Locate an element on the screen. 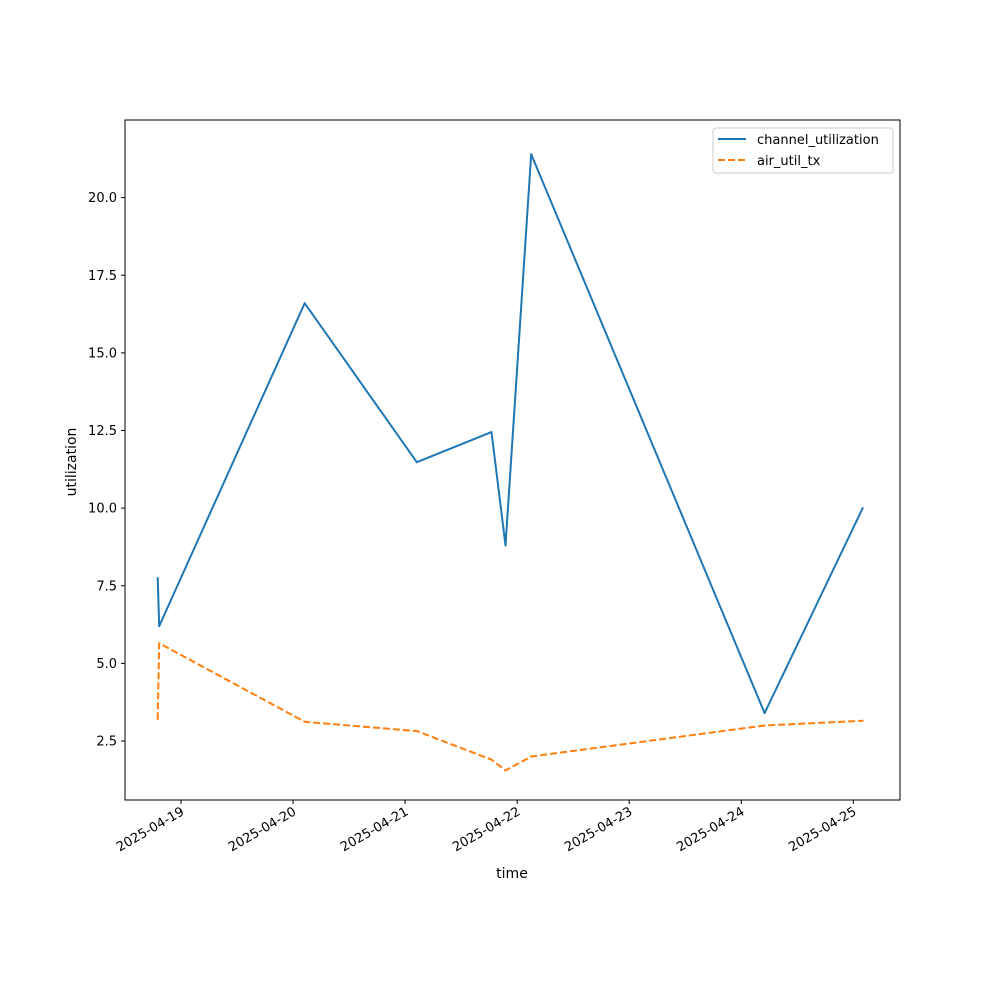 Image resolution: width=1000 pixels, height=1000 pixels. legend-label-air_util_tx: air_util_tx is located at coordinates (789, 161).